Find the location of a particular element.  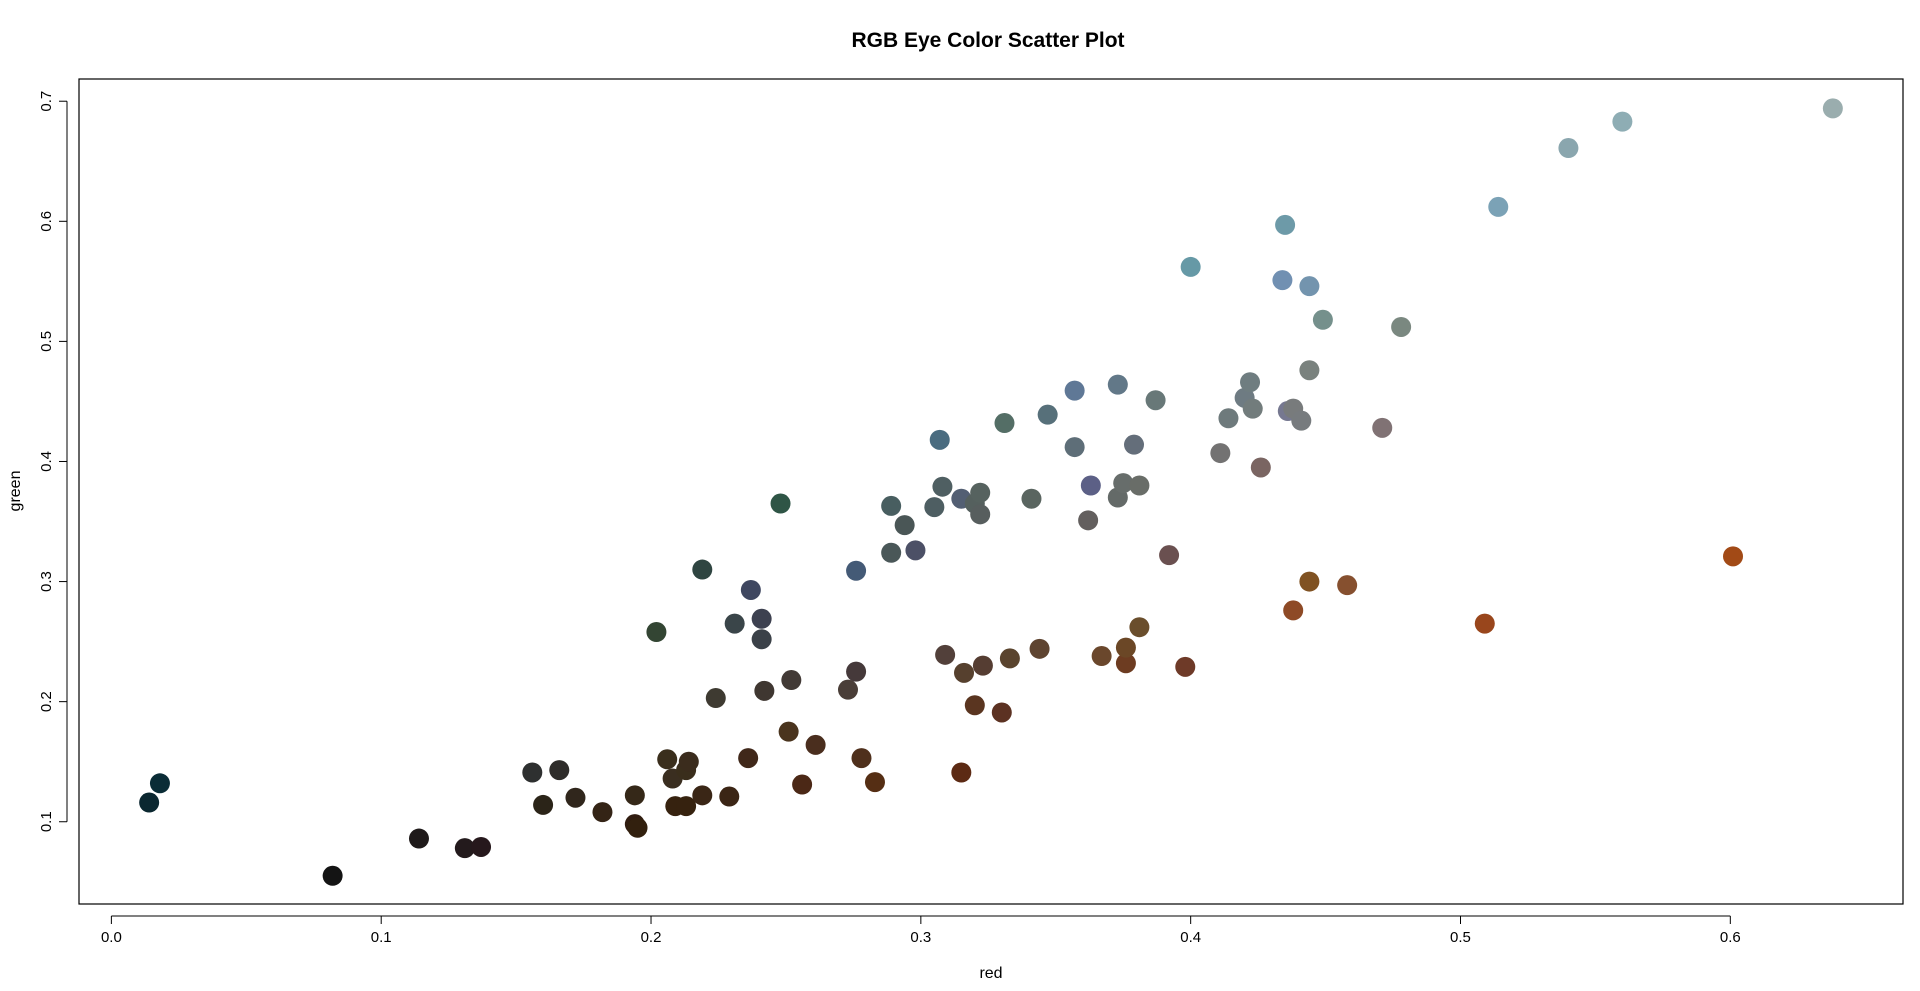

x-tick-label: 0.6 is located at coordinates (1730, 937).